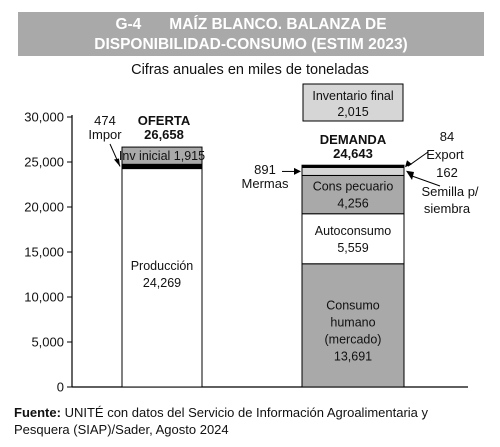  I want to click on oferta-total: 26,658, so click(164, 134).